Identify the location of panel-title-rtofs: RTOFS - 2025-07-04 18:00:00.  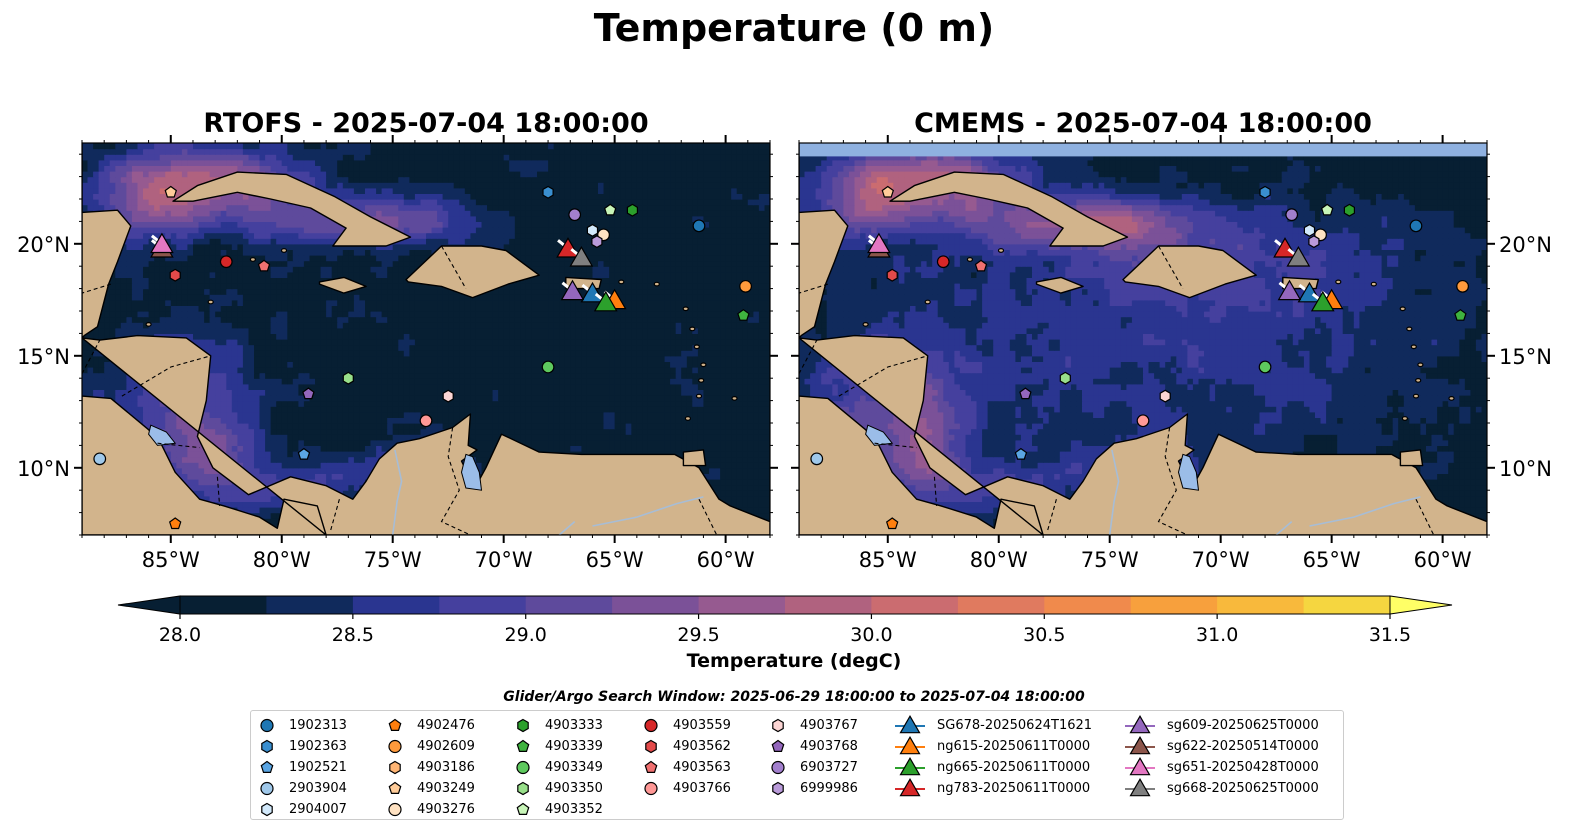
(426, 123).